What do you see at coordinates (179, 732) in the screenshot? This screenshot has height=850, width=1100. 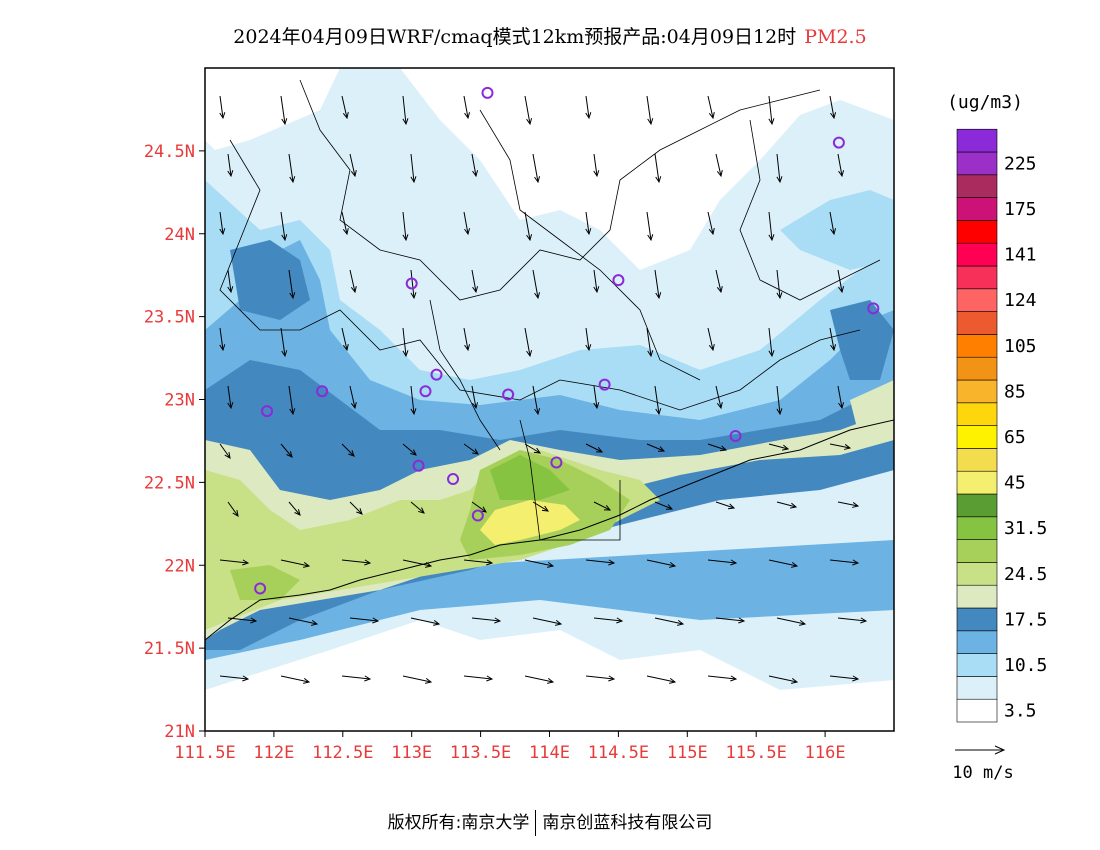 I see `lat-tick-label: 21N` at bounding box center [179, 732].